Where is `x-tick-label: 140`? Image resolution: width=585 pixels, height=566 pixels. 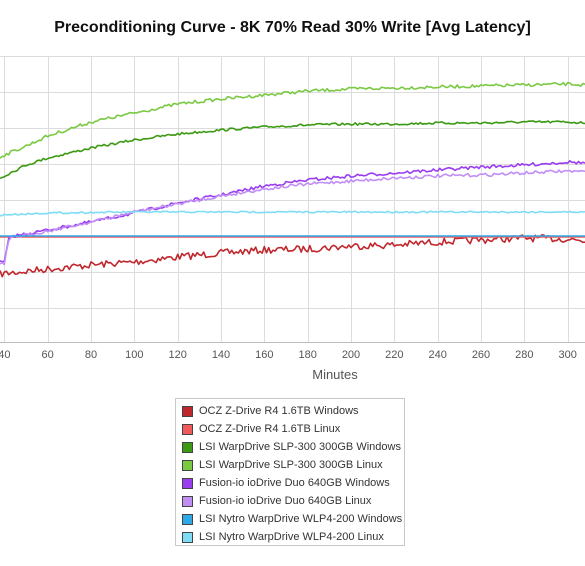 x-tick-label: 140 is located at coordinates (221, 355).